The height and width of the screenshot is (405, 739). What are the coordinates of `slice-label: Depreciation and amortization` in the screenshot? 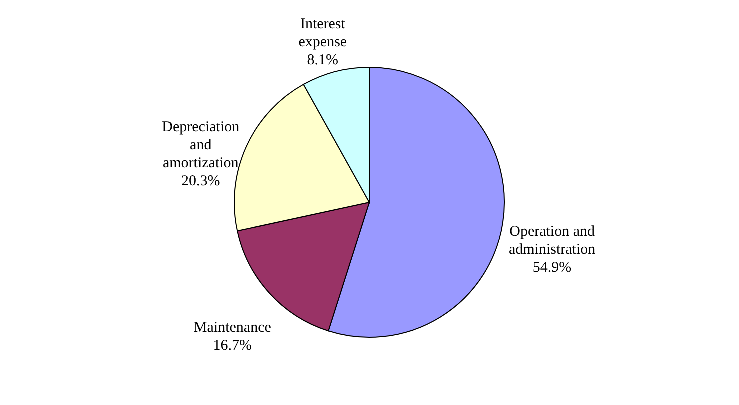 It's located at (201, 145).